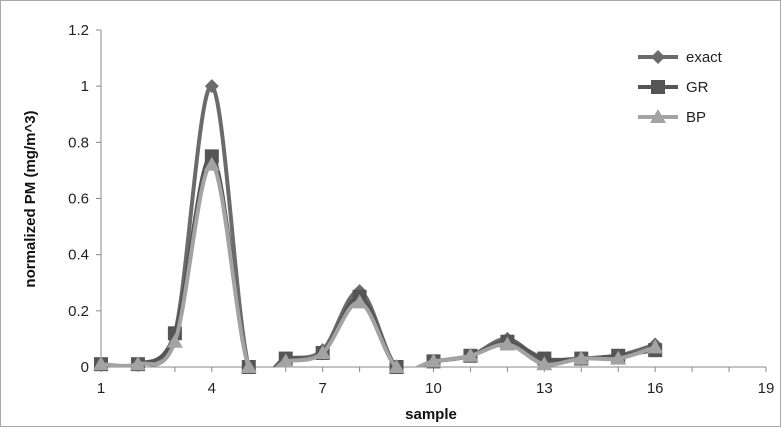  What do you see at coordinates (672, 117) in the screenshot?
I see `legend-item-BP: BP` at bounding box center [672, 117].